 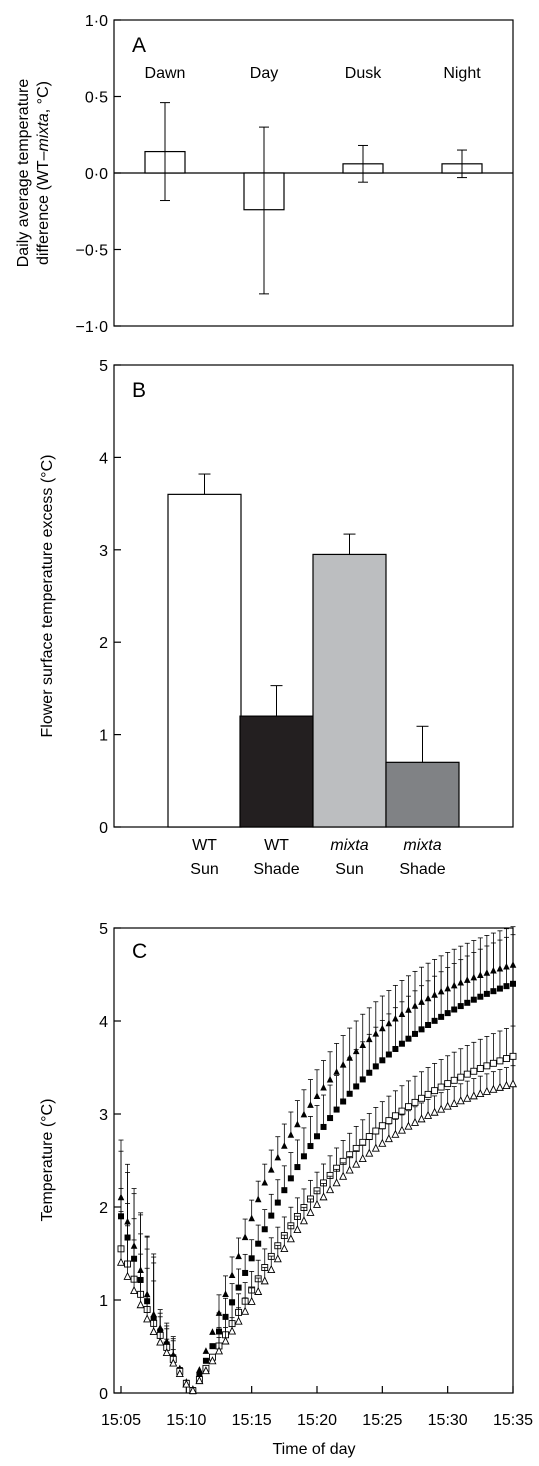 I want to click on panel-c-xtick-label: 15:25, so click(x=382, y=1420).